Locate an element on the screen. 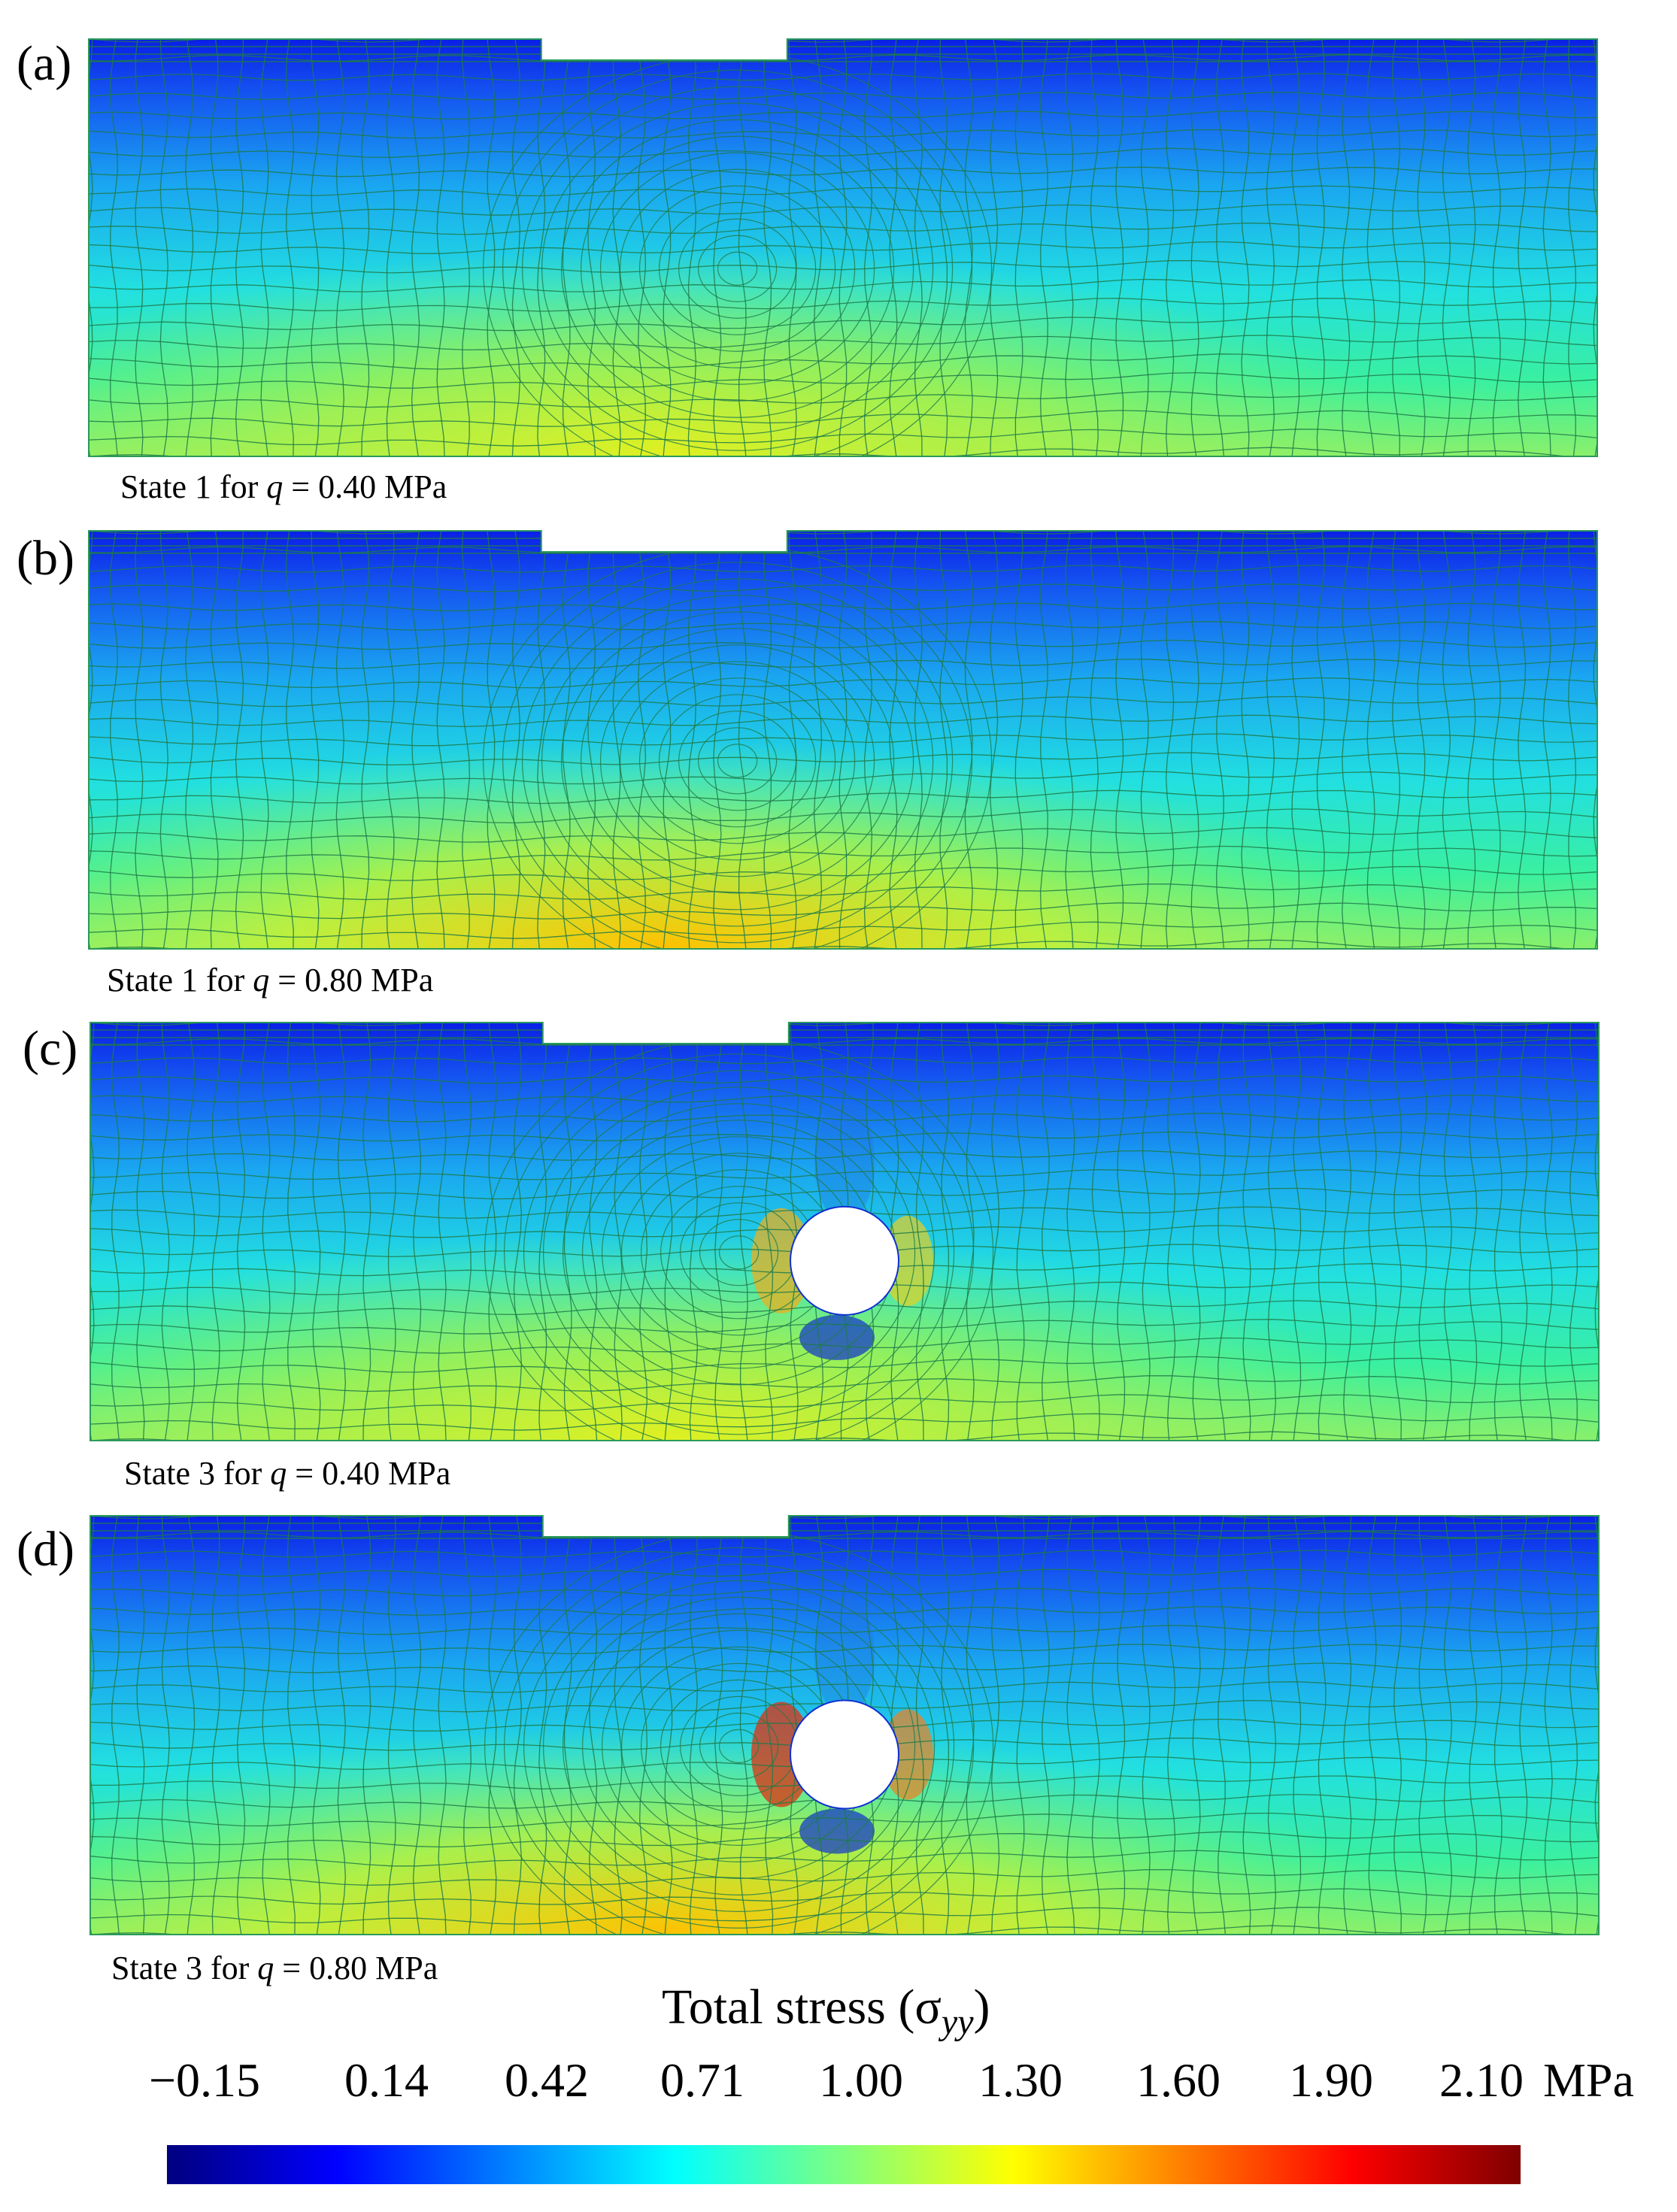 This screenshot has height=2212, width=1677. colorbar-unit-label: MPa is located at coordinates (1588, 2080).